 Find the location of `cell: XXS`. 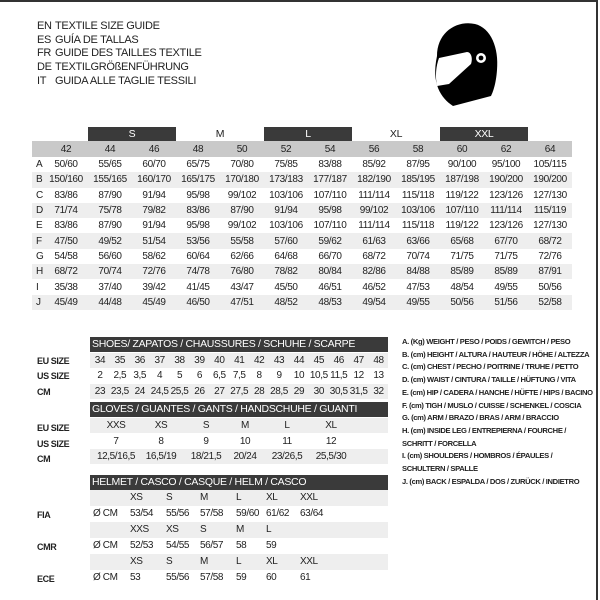

cell: XXS is located at coordinates (116, 425).